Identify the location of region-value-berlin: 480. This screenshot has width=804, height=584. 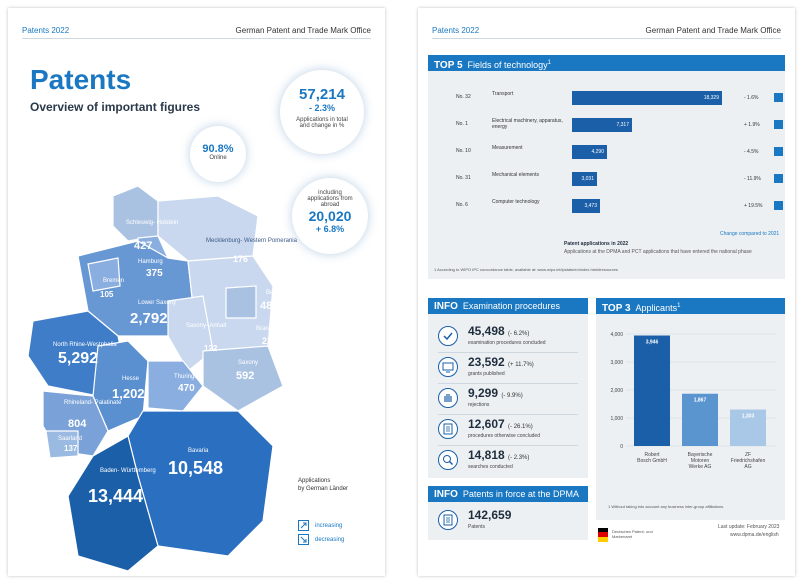
(269, 306).